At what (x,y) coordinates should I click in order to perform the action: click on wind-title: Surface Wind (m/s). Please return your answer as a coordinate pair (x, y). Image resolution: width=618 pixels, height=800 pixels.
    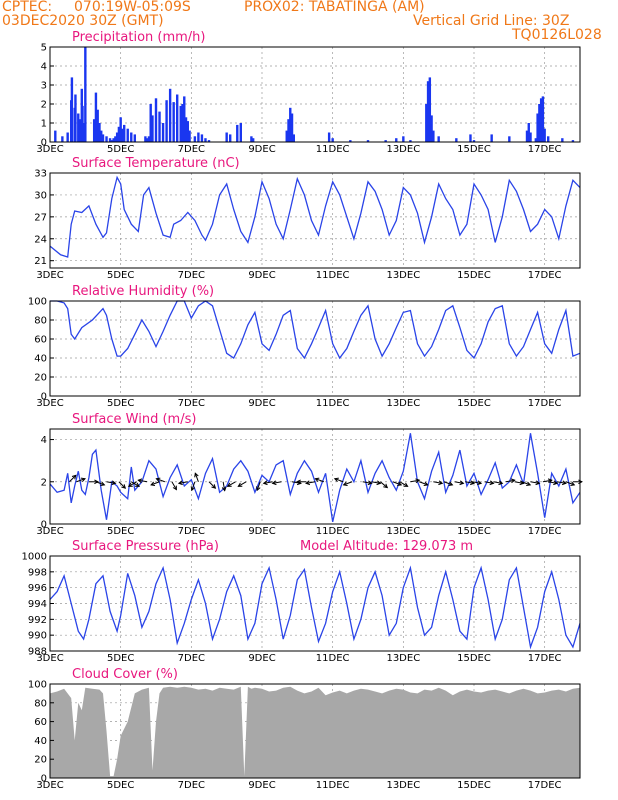
    Looking at the image, I should click on (134, 419).